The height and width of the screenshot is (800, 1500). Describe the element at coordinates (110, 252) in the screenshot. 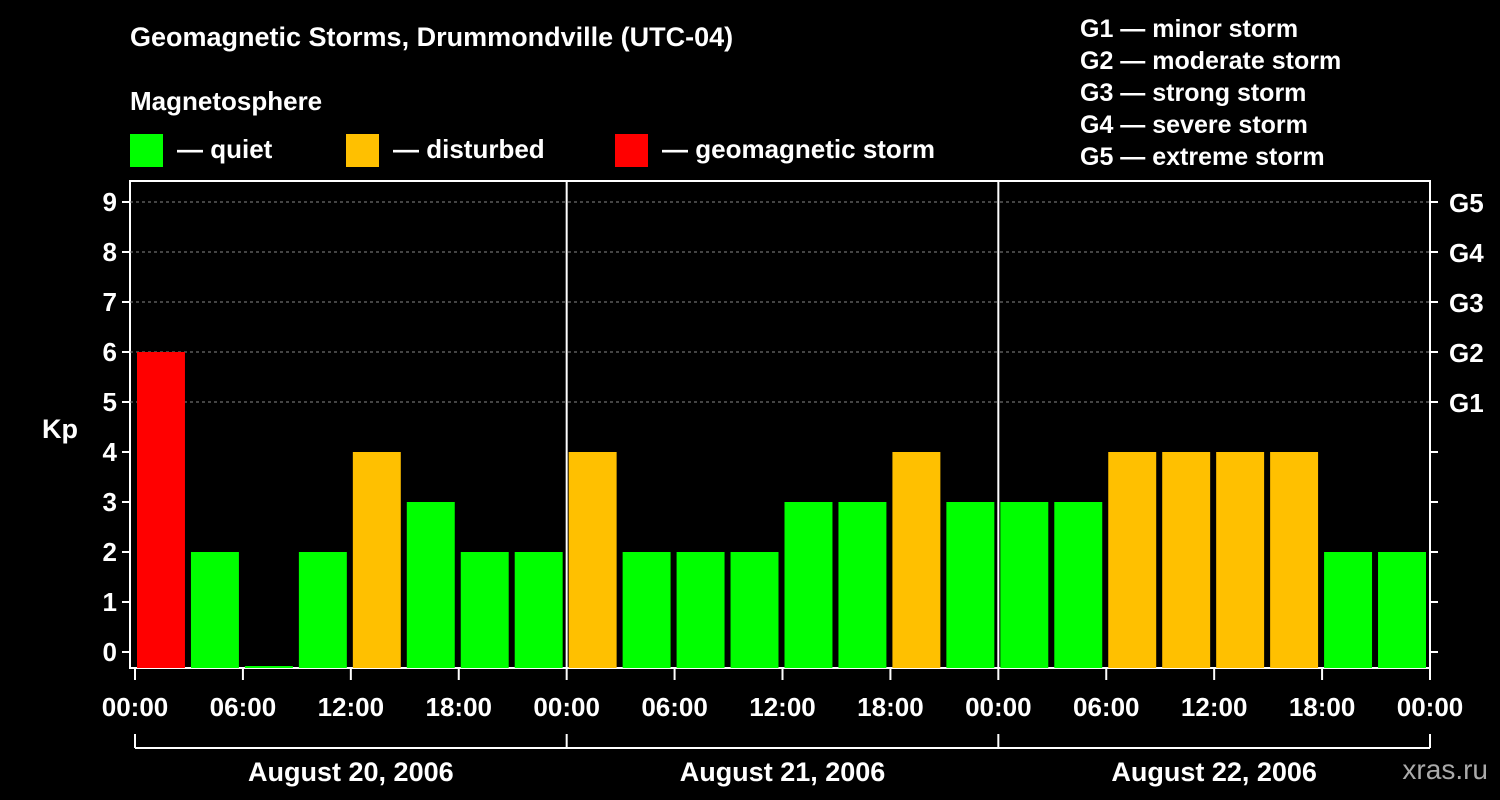

I see `y-tick-label: 8` at that location.